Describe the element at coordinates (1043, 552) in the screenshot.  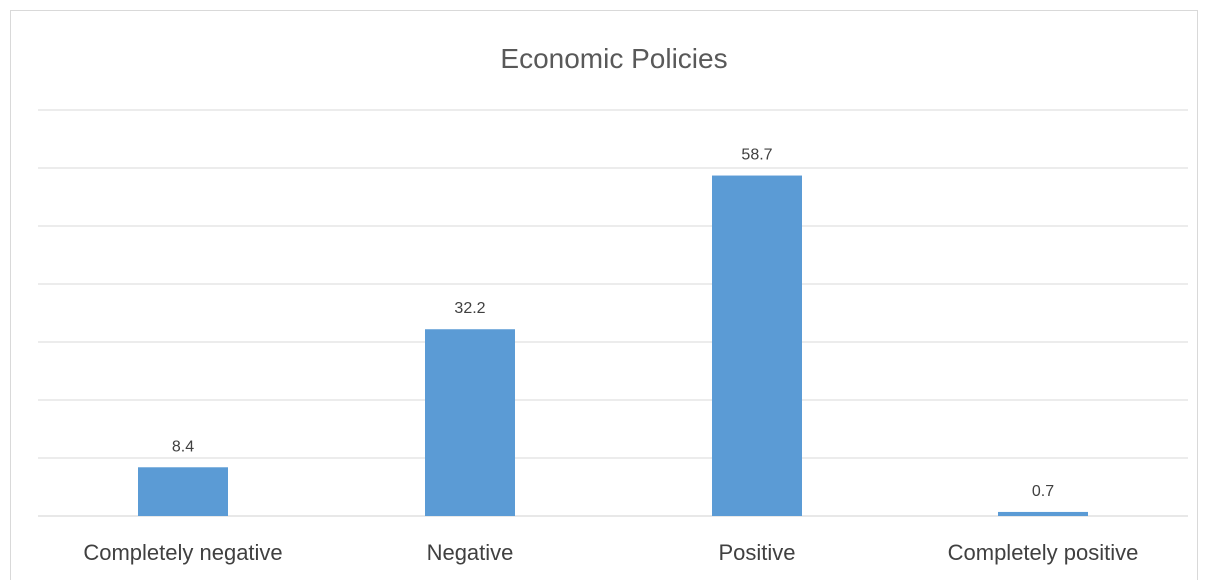
I see `category-label: Completely positive` at that location.